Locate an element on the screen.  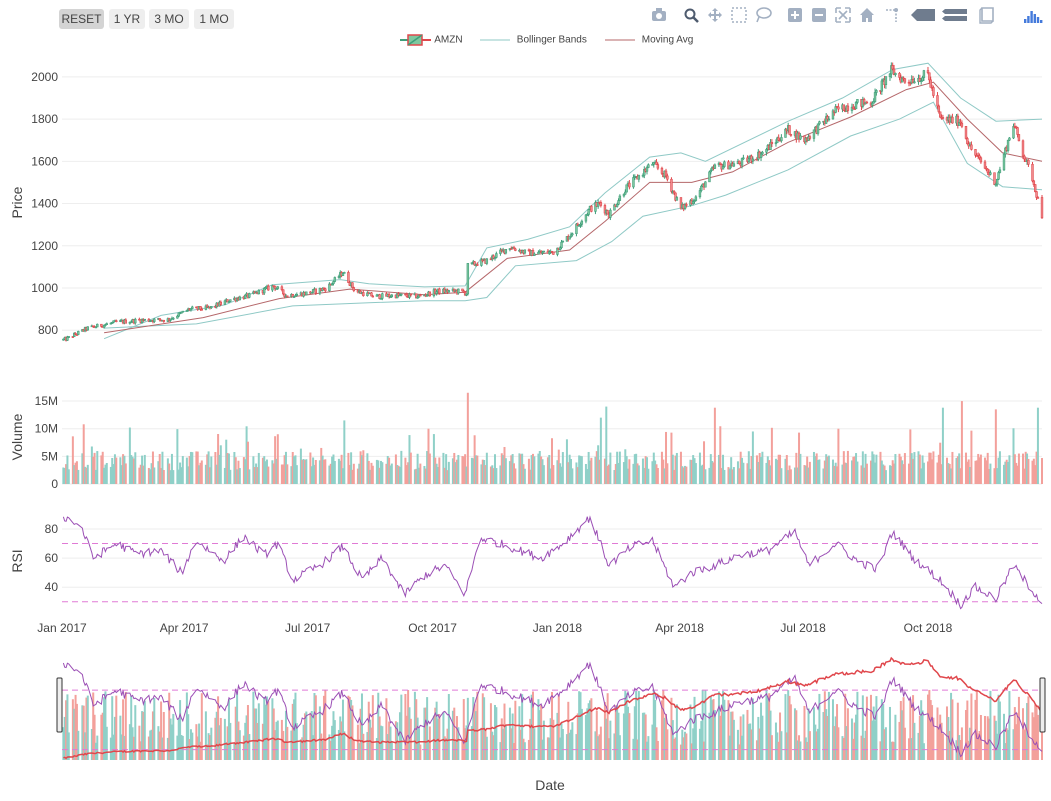
camera-icon is located at coordinates (659, 14).